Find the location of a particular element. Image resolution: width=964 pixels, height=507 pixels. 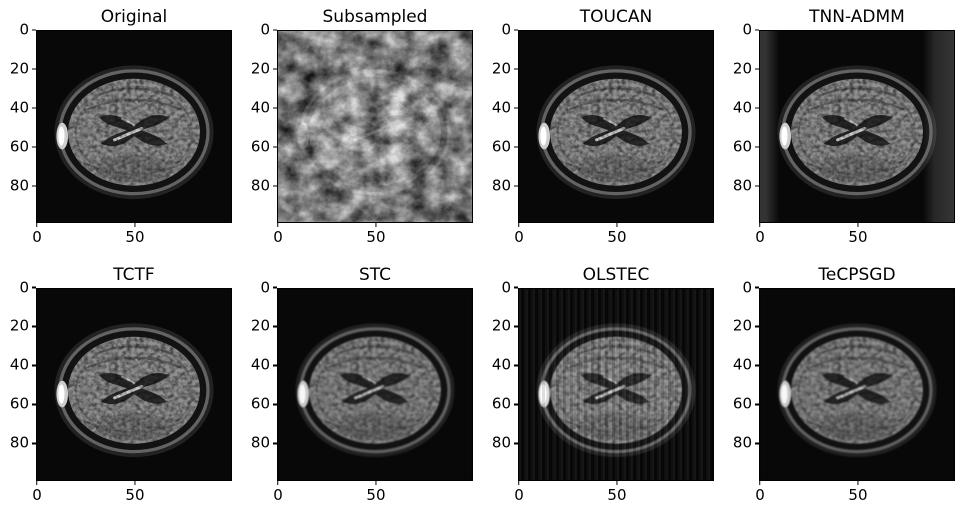

subplot-title: TNN-ADMM is located at coordinates (857, 17).